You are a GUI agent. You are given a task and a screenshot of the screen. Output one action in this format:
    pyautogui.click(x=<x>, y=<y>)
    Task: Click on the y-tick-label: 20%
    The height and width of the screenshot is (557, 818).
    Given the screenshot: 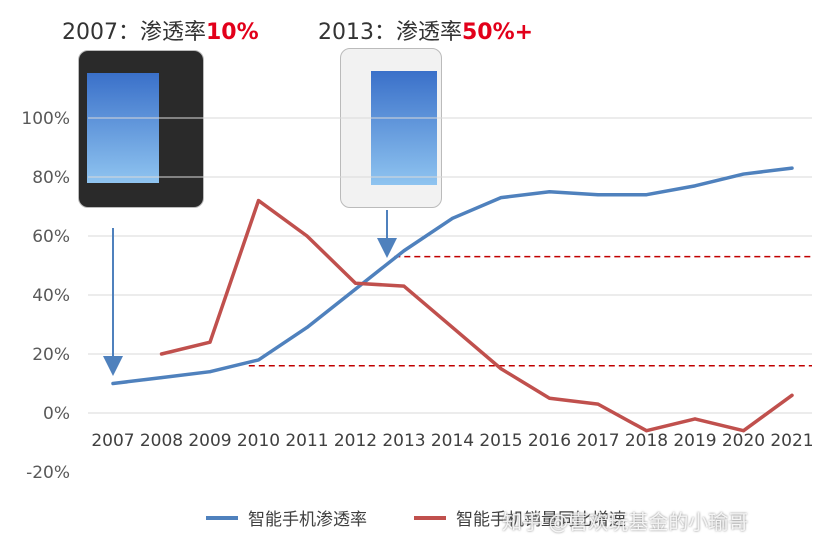 What is the action you would take?
    pyautogui.click(x=51, y=355)
    